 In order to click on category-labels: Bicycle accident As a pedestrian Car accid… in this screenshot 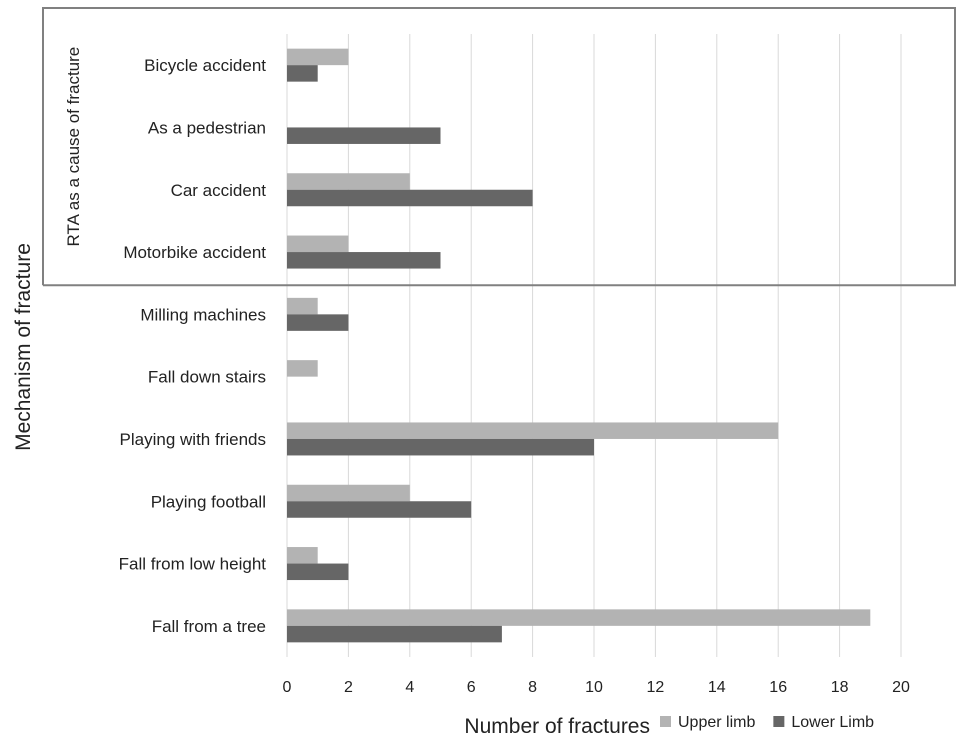, I will do `click(193, 346)`.